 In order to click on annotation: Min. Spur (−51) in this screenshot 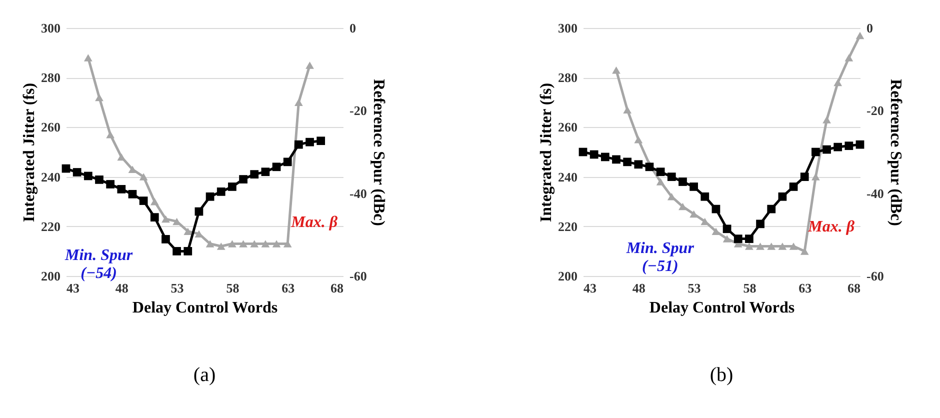, I will do `click(660, 257)`.